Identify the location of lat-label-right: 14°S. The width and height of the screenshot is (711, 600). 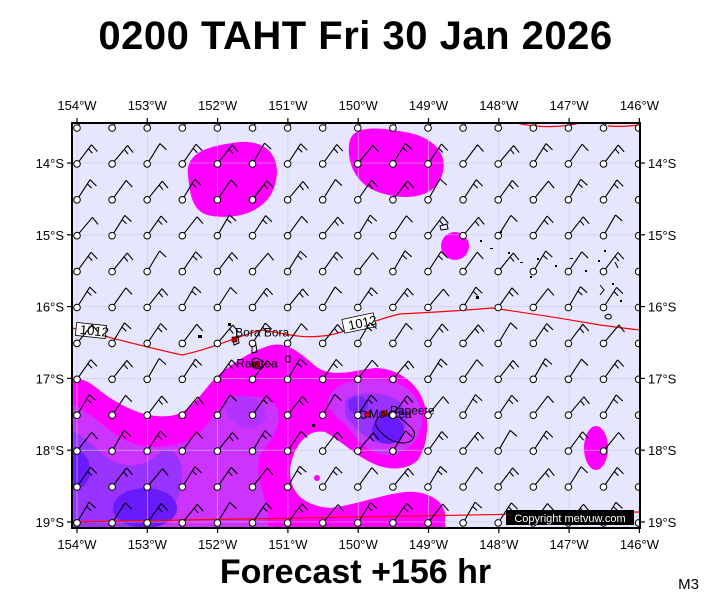
(662, 163).